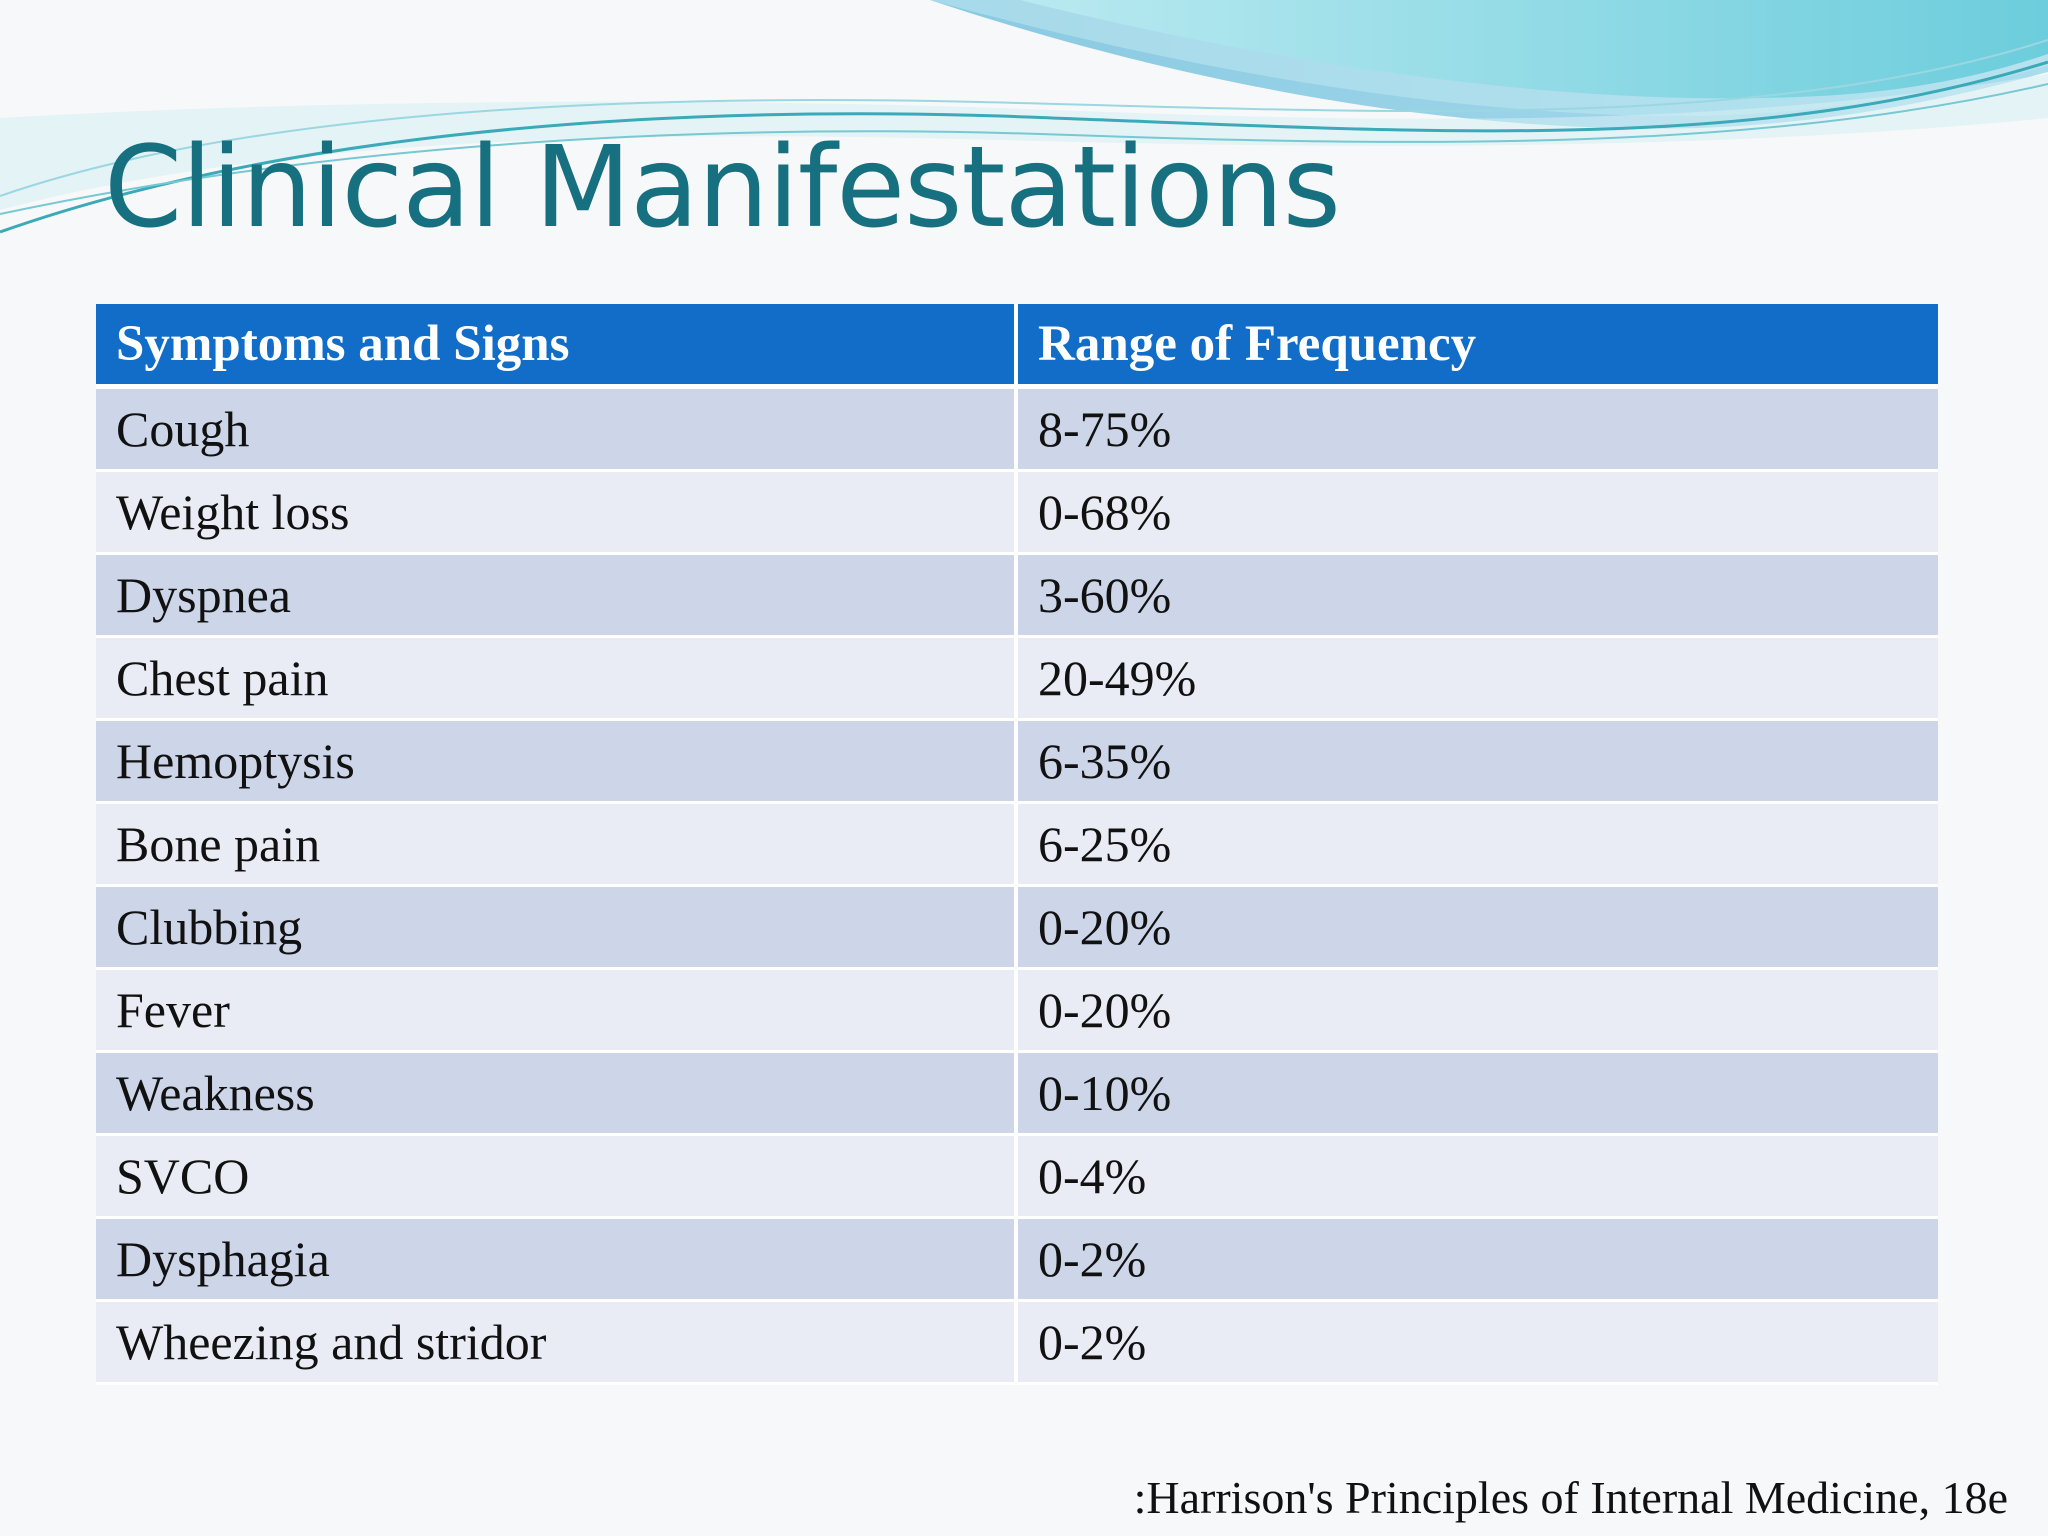 The image size is (2048, 1536). What do you see at coordinates (557, 430) in the screenshot?
I see `symptom-cell: Cough` at bounding box center [557, 430].